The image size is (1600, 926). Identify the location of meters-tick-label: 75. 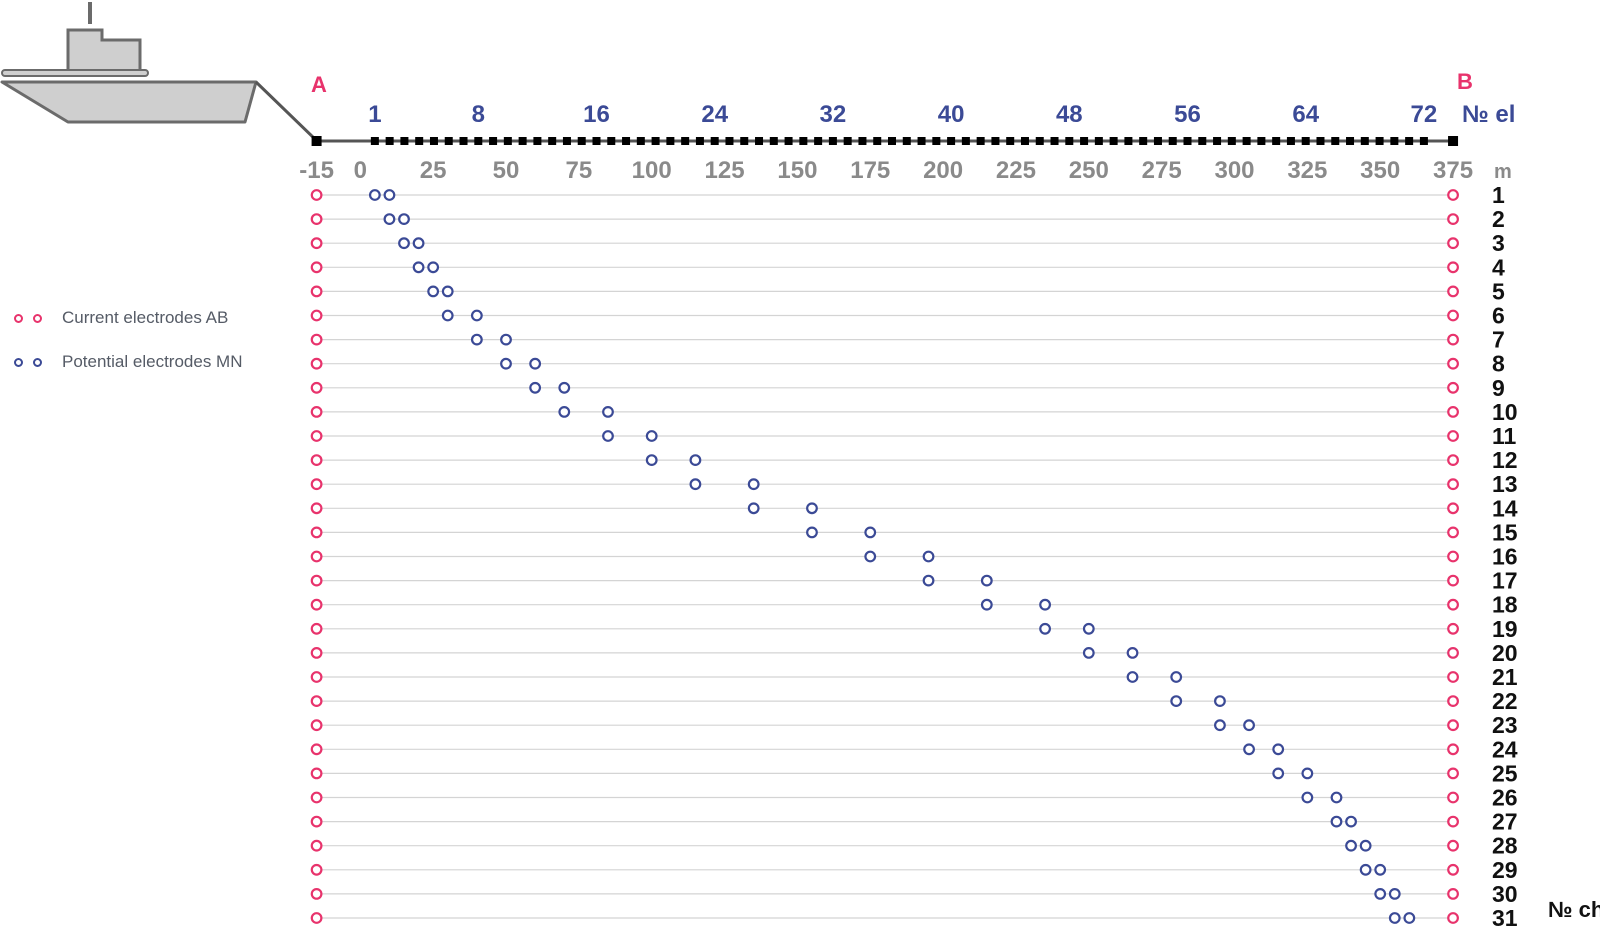
(578, 170).